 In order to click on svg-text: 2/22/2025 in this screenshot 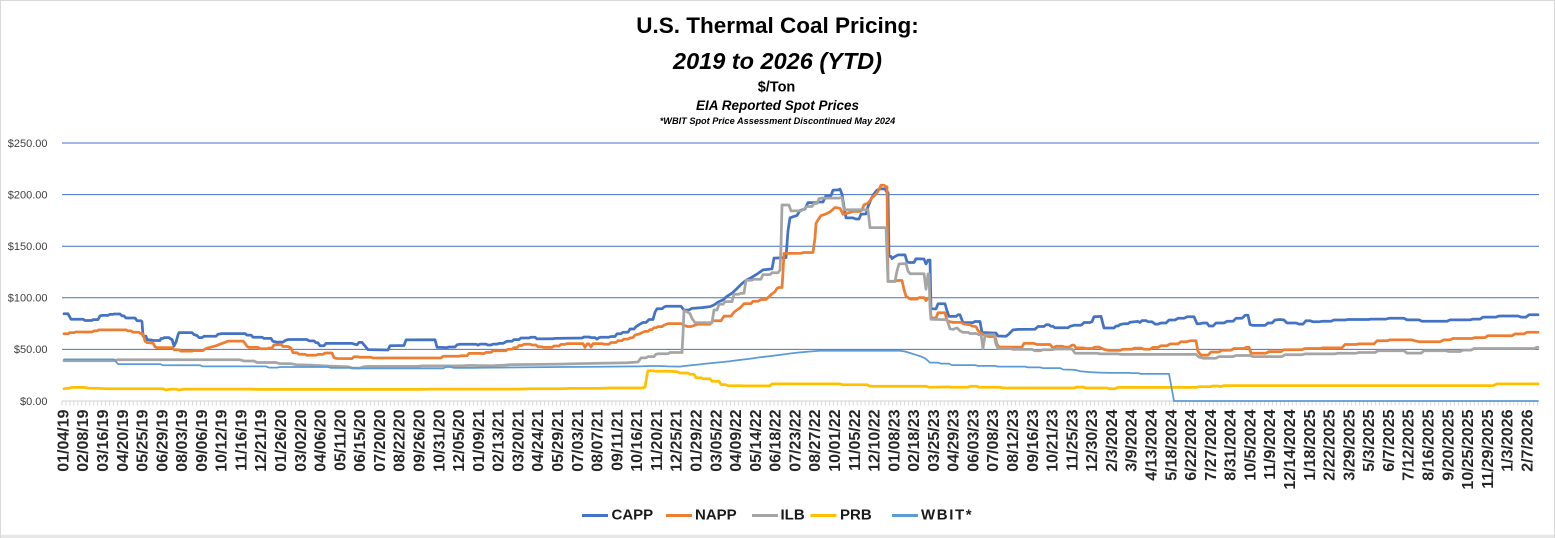, I will do `click(1330, 444)`.